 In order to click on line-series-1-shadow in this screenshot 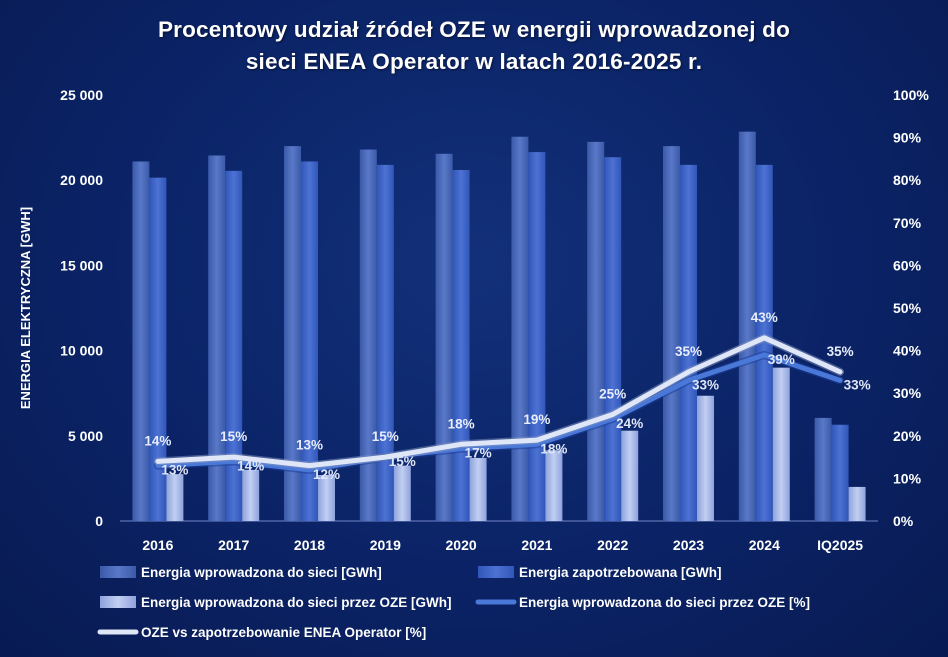, I will do `click(499, 412)`.